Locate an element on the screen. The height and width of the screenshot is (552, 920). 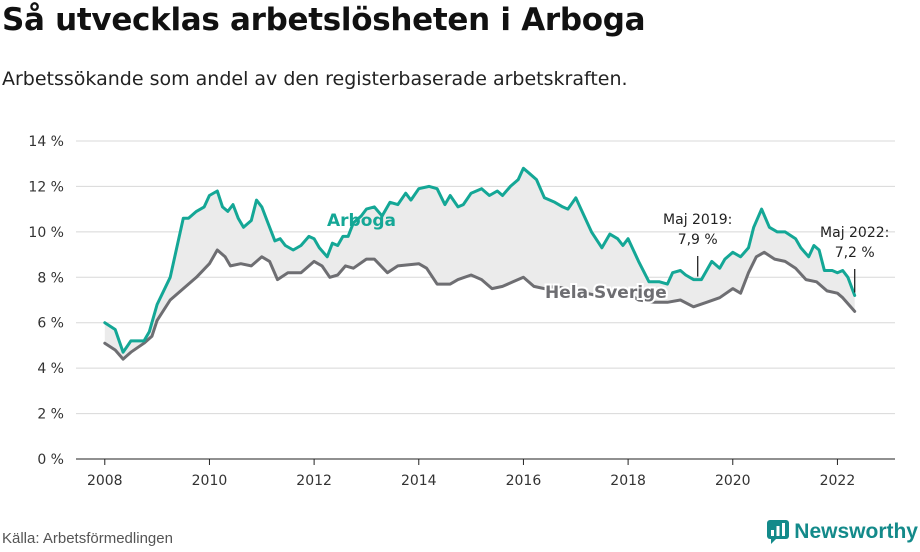
annotation-text: Maj 2022: is located at coordinates (854, 233).